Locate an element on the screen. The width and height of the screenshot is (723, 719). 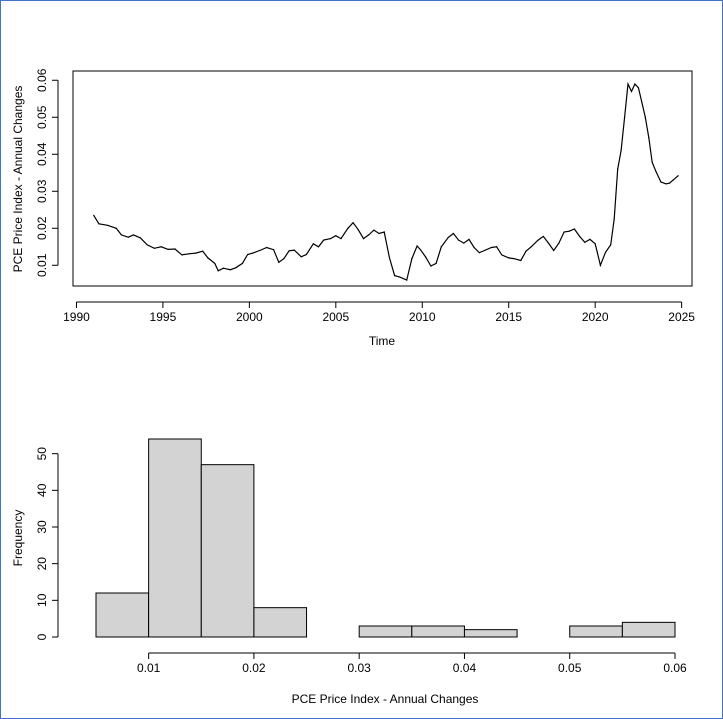
x-axis-label: PCE Price Index - Annual Changes is located at coordinates (385, 699).